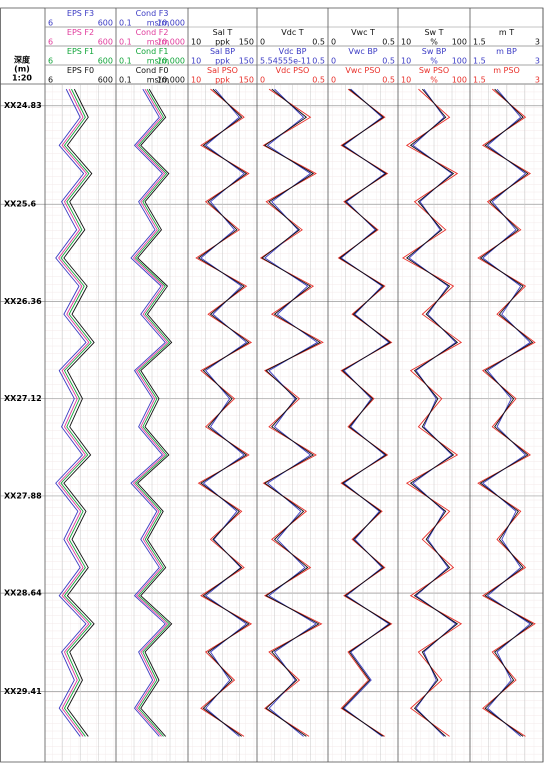 The image size is (550, 773). I want to click on legend-entry: Sw BP, so click(434, 51).